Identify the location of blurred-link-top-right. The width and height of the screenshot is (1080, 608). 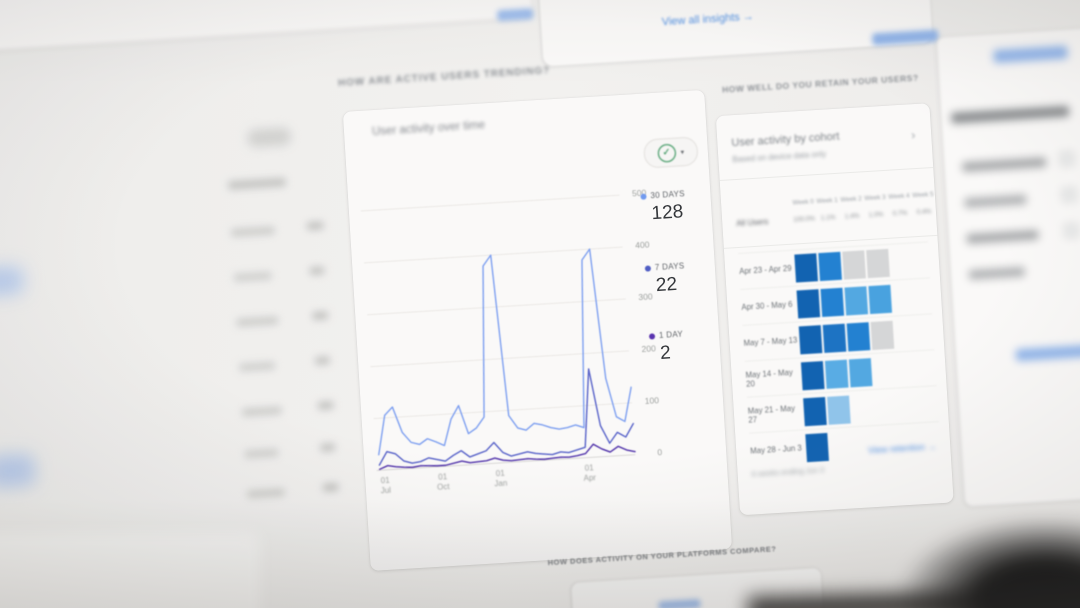
(905, 37).